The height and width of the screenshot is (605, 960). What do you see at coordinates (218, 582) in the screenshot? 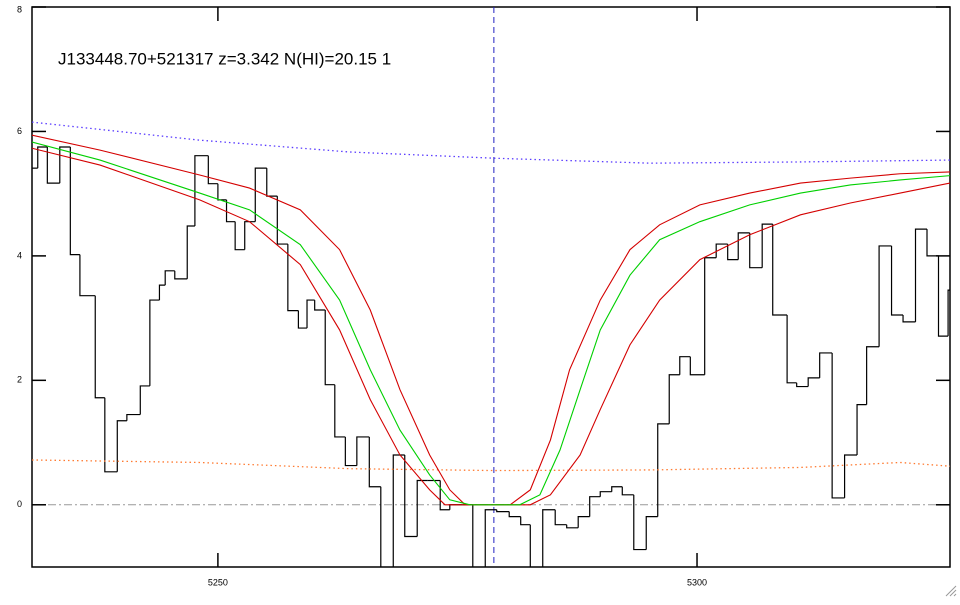
I see `x-tick-label: 5250` at bounding box center [218, 582].